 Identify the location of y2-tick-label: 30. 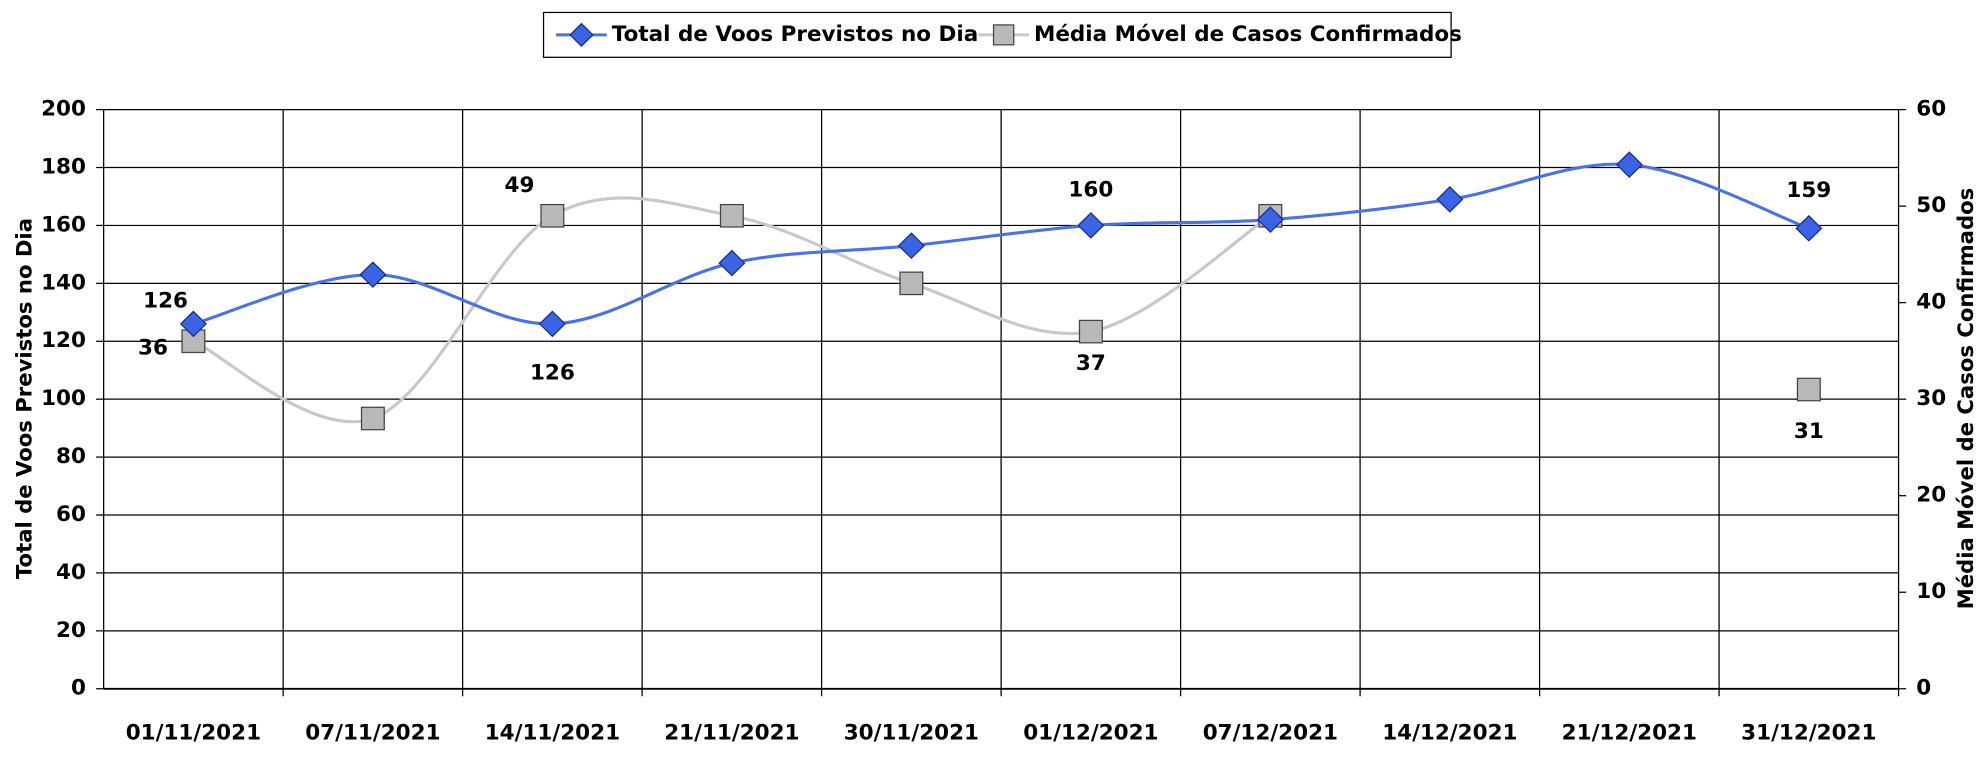
(1931, 398).